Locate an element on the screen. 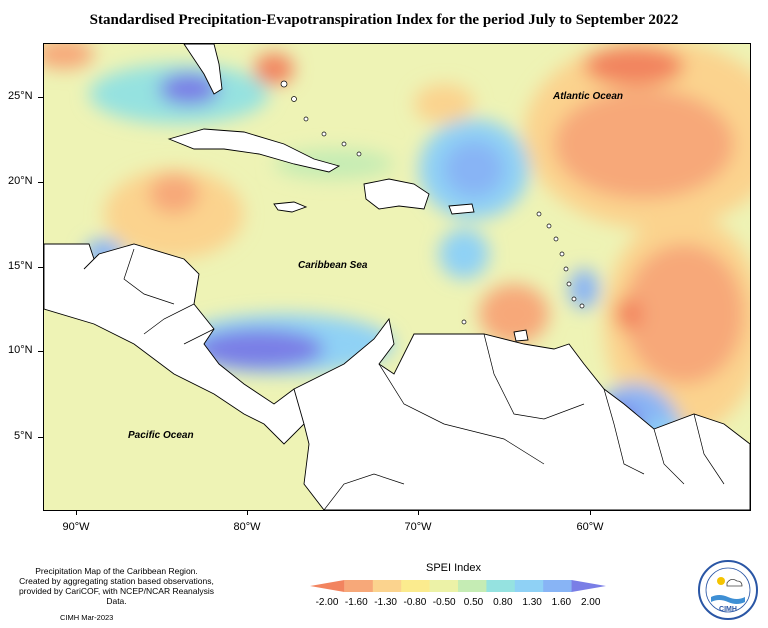 The image size is (768, 628). puerto-rico is located at coordinates (461, 209).